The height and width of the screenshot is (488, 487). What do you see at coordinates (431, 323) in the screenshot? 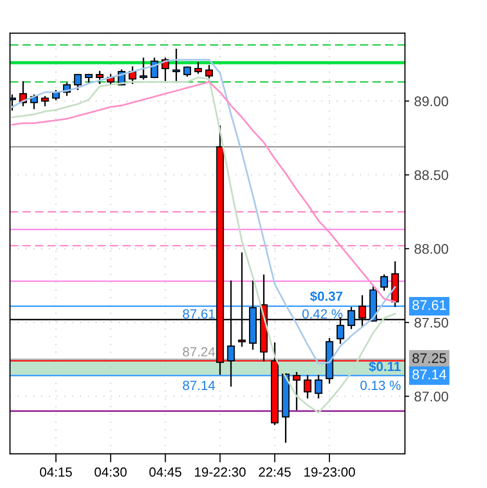
I see `y-tick-label: 87.50` at bounding box center [431, 323].